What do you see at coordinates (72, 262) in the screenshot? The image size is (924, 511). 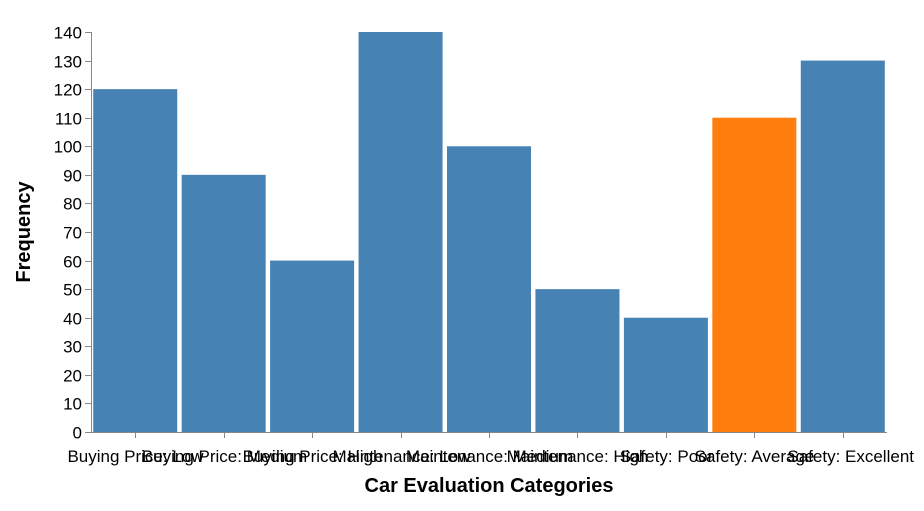 I see `y-tick-label-6: 60` at bounding box center [72, 262].